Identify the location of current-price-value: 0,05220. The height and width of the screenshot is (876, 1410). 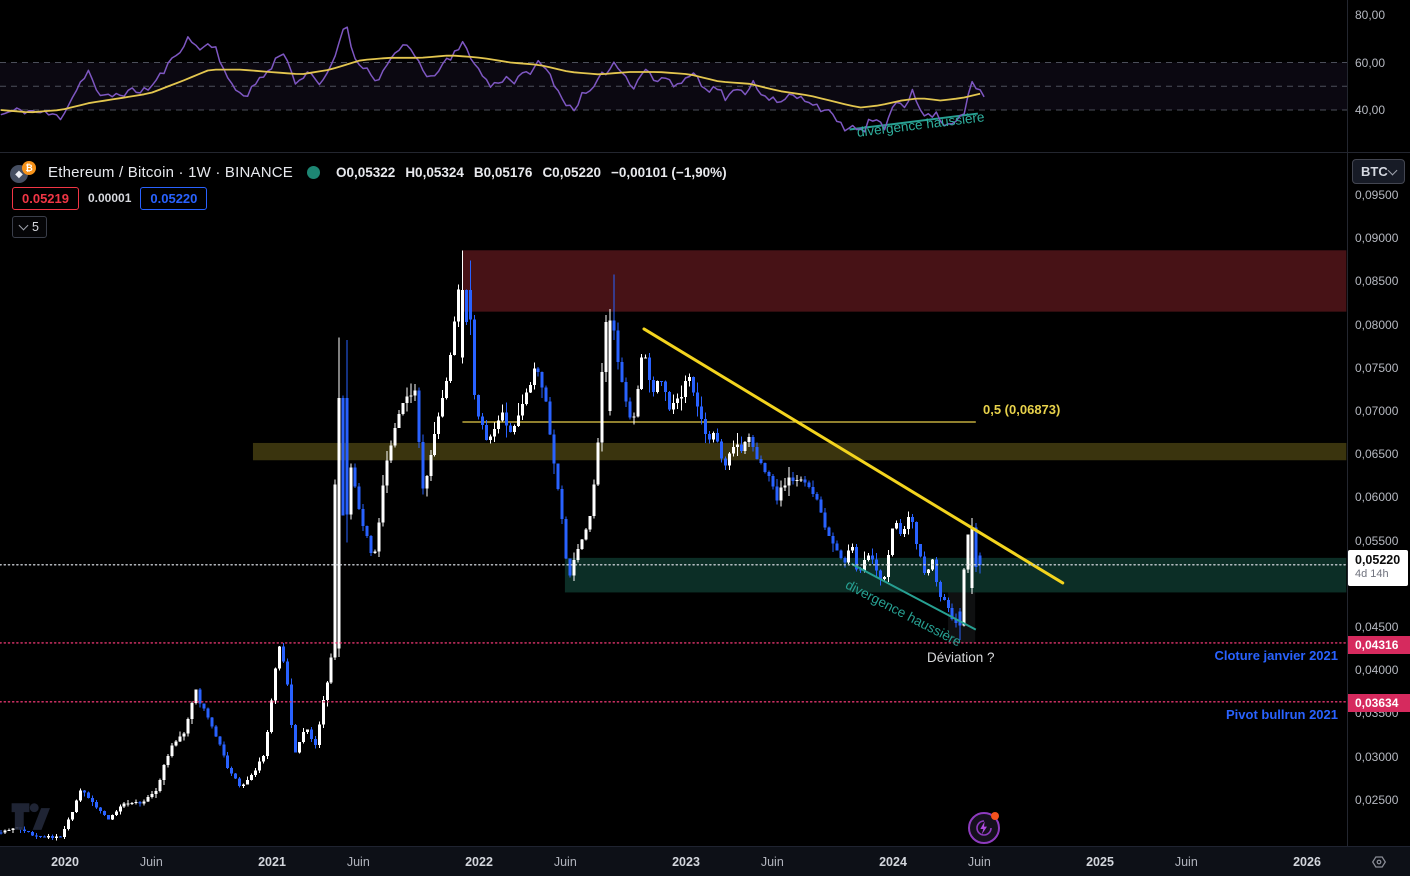
(1378, 560).